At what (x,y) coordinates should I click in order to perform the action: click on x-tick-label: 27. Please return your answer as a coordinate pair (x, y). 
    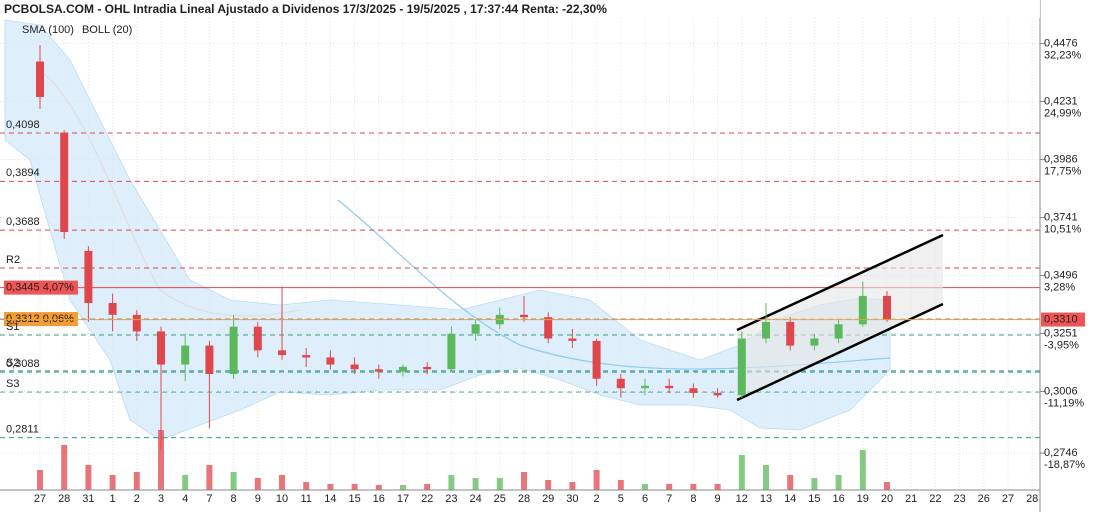
    Looking at the image, I should click on (40, 499).